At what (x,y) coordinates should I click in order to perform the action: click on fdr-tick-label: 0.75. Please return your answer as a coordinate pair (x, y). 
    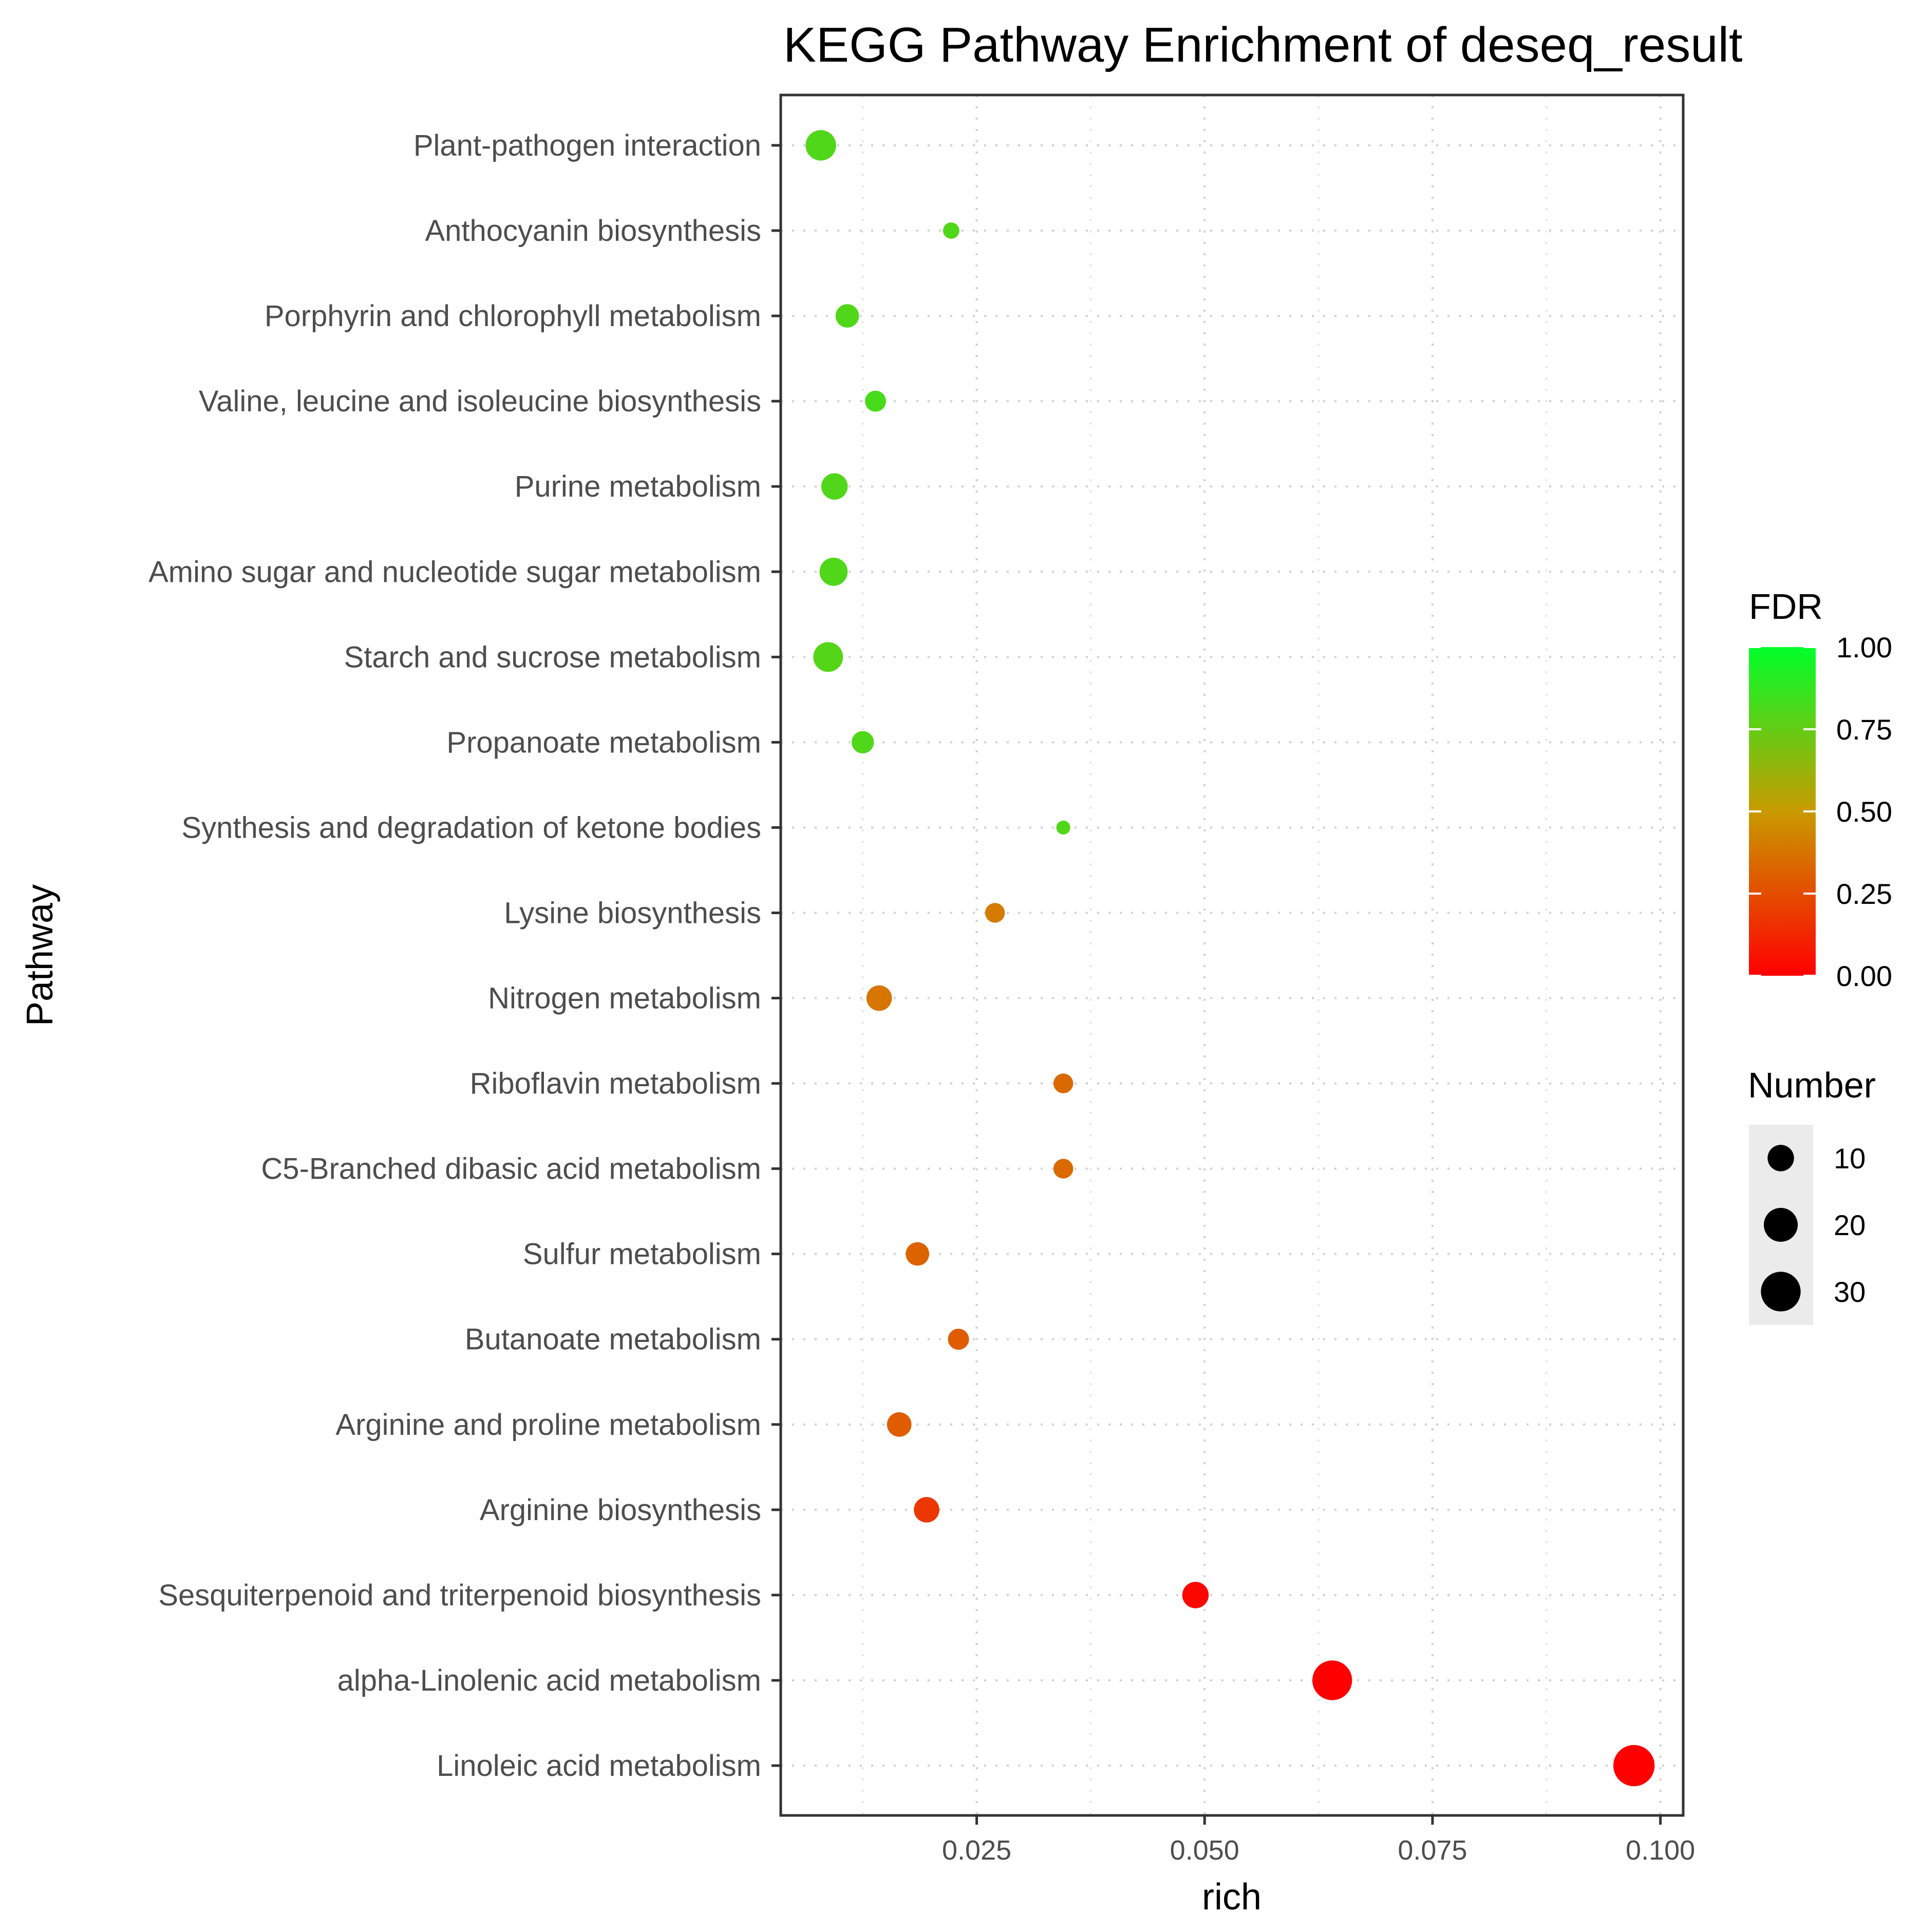
    Looking at the image, I should click on (1864, 730).